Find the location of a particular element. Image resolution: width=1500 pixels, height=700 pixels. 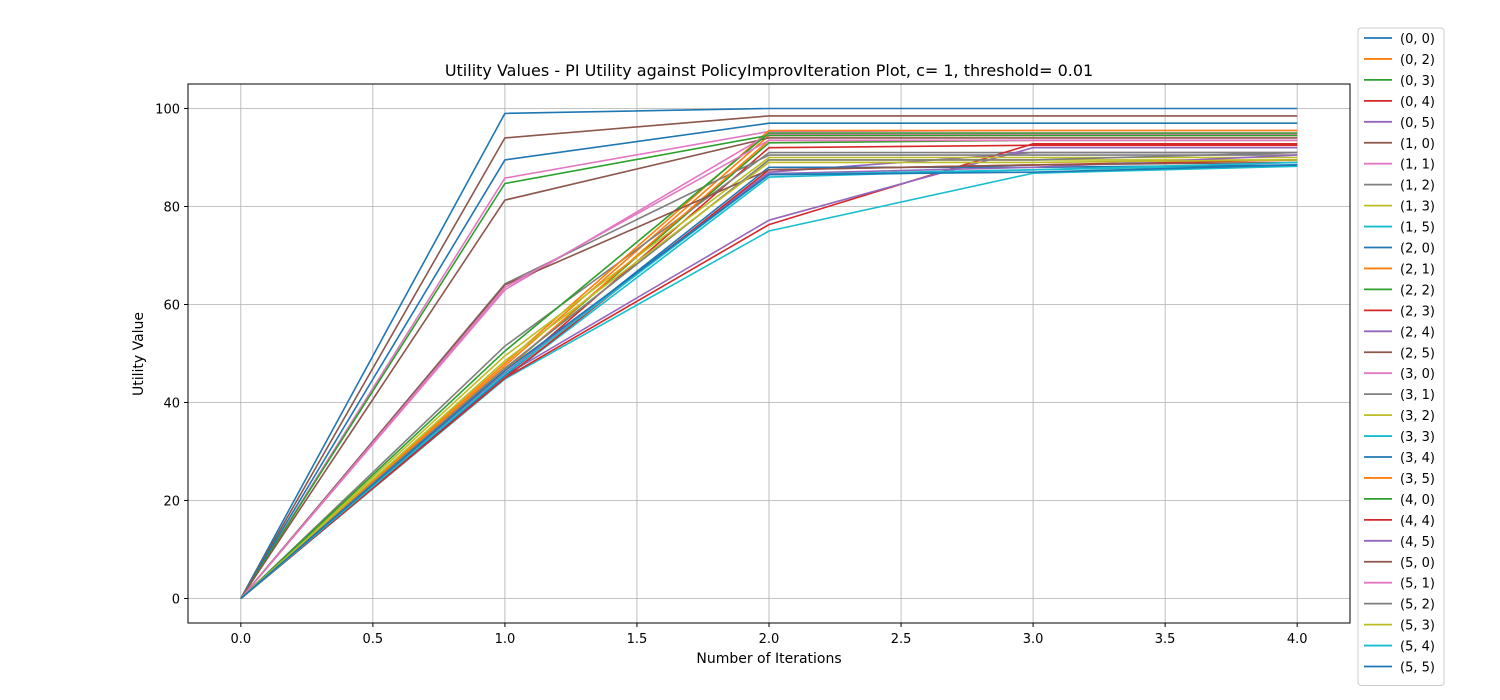

x-tick-label: 0.0 is located at coordinates (240, 639).